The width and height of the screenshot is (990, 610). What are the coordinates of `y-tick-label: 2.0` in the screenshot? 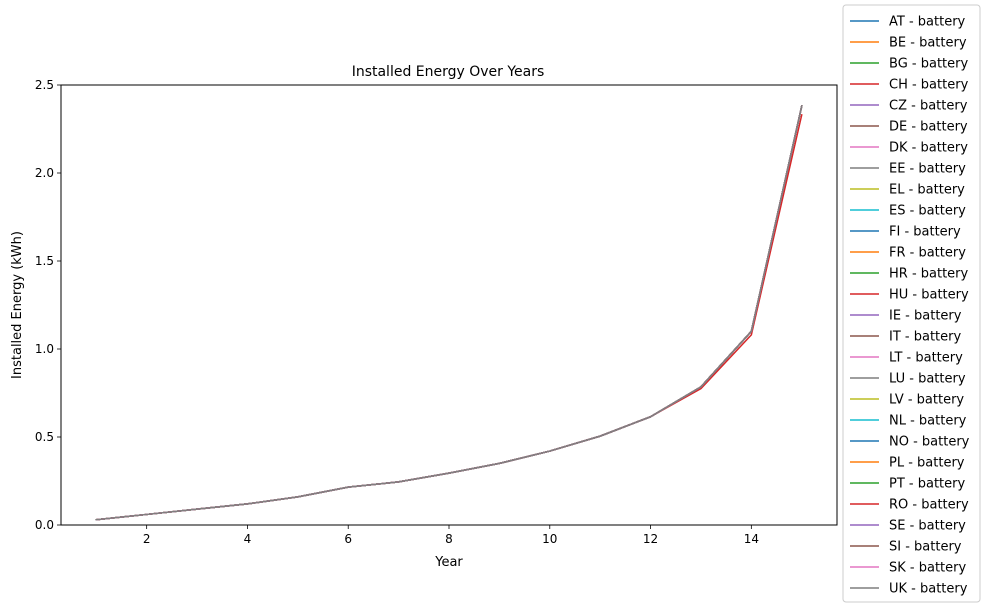 It's located at (44, 173).